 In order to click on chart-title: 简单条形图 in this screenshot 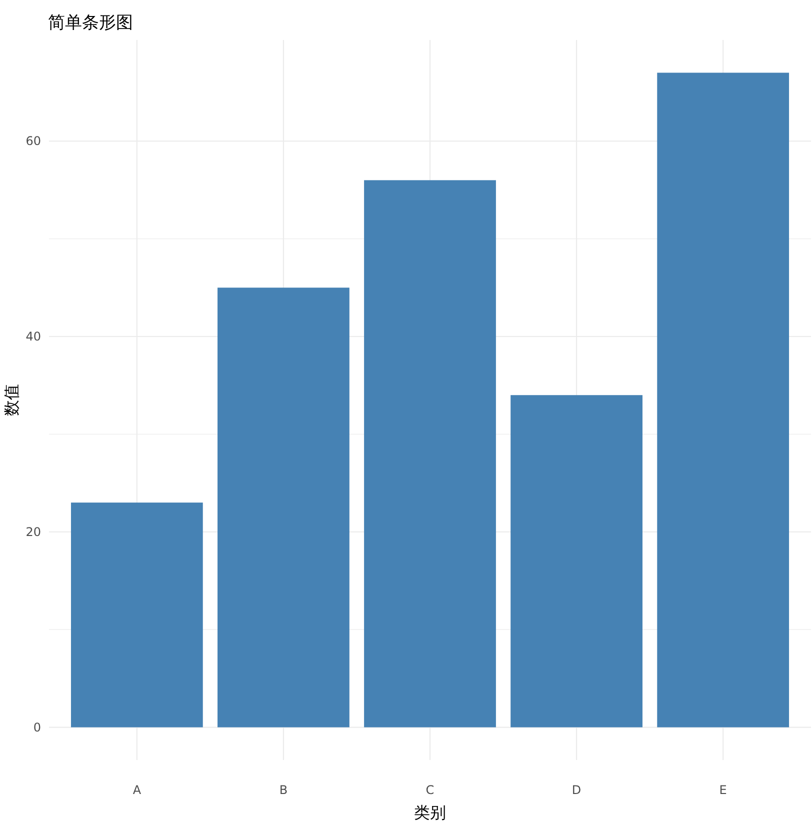, I will do `click(90, 23)`.